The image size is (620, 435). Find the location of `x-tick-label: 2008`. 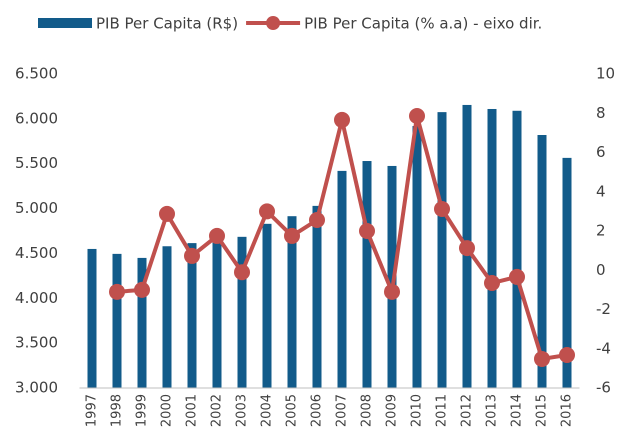

x-tick-label: 2008 is located at coordinates (367, 410).